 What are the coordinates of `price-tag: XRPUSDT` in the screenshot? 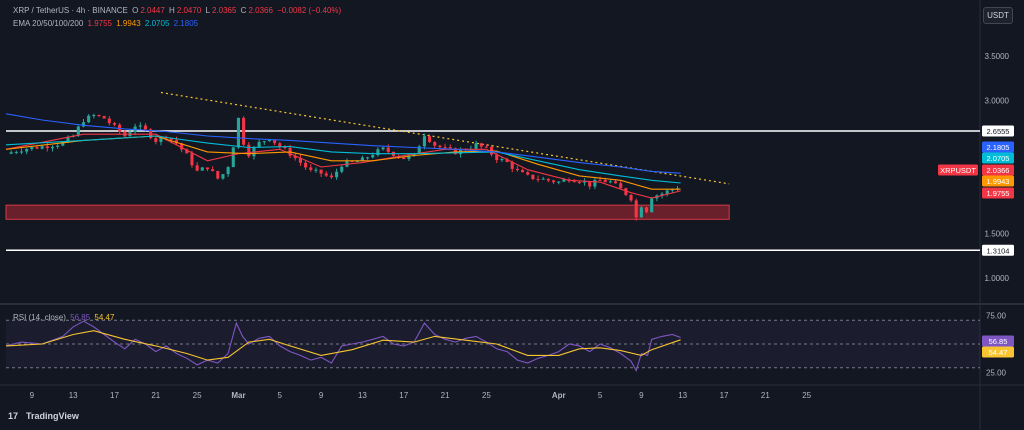 It's located at (958, 170).